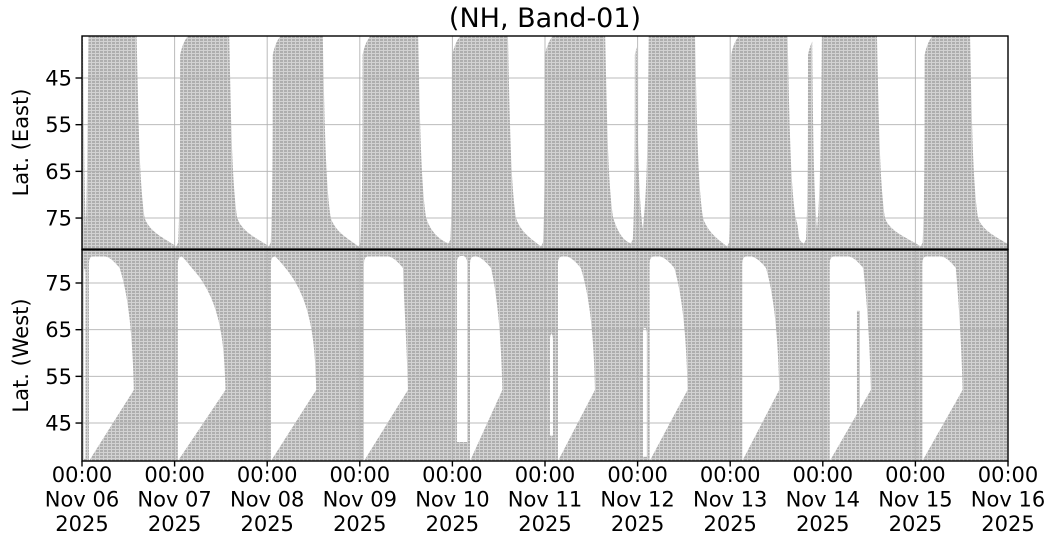 The image size is (1056, 556). I want to click on x-tick-label-date: Nov 12, so click(637, 500).